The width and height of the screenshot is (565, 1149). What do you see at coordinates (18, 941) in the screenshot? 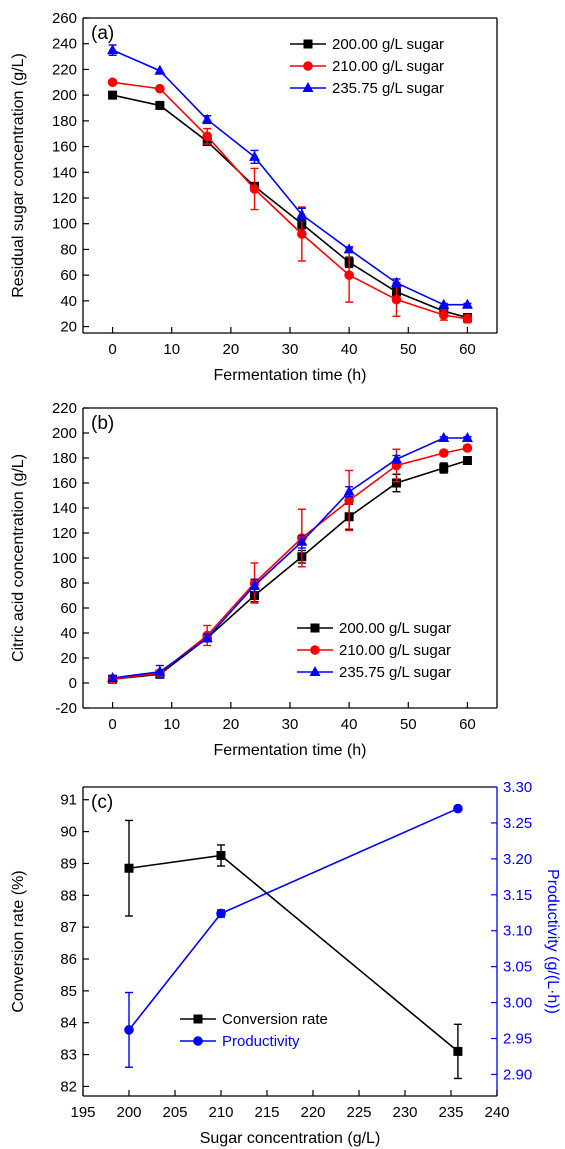
I see `y-axis-label-c: Conversion rate (%)` at bounding box center [18, 941].